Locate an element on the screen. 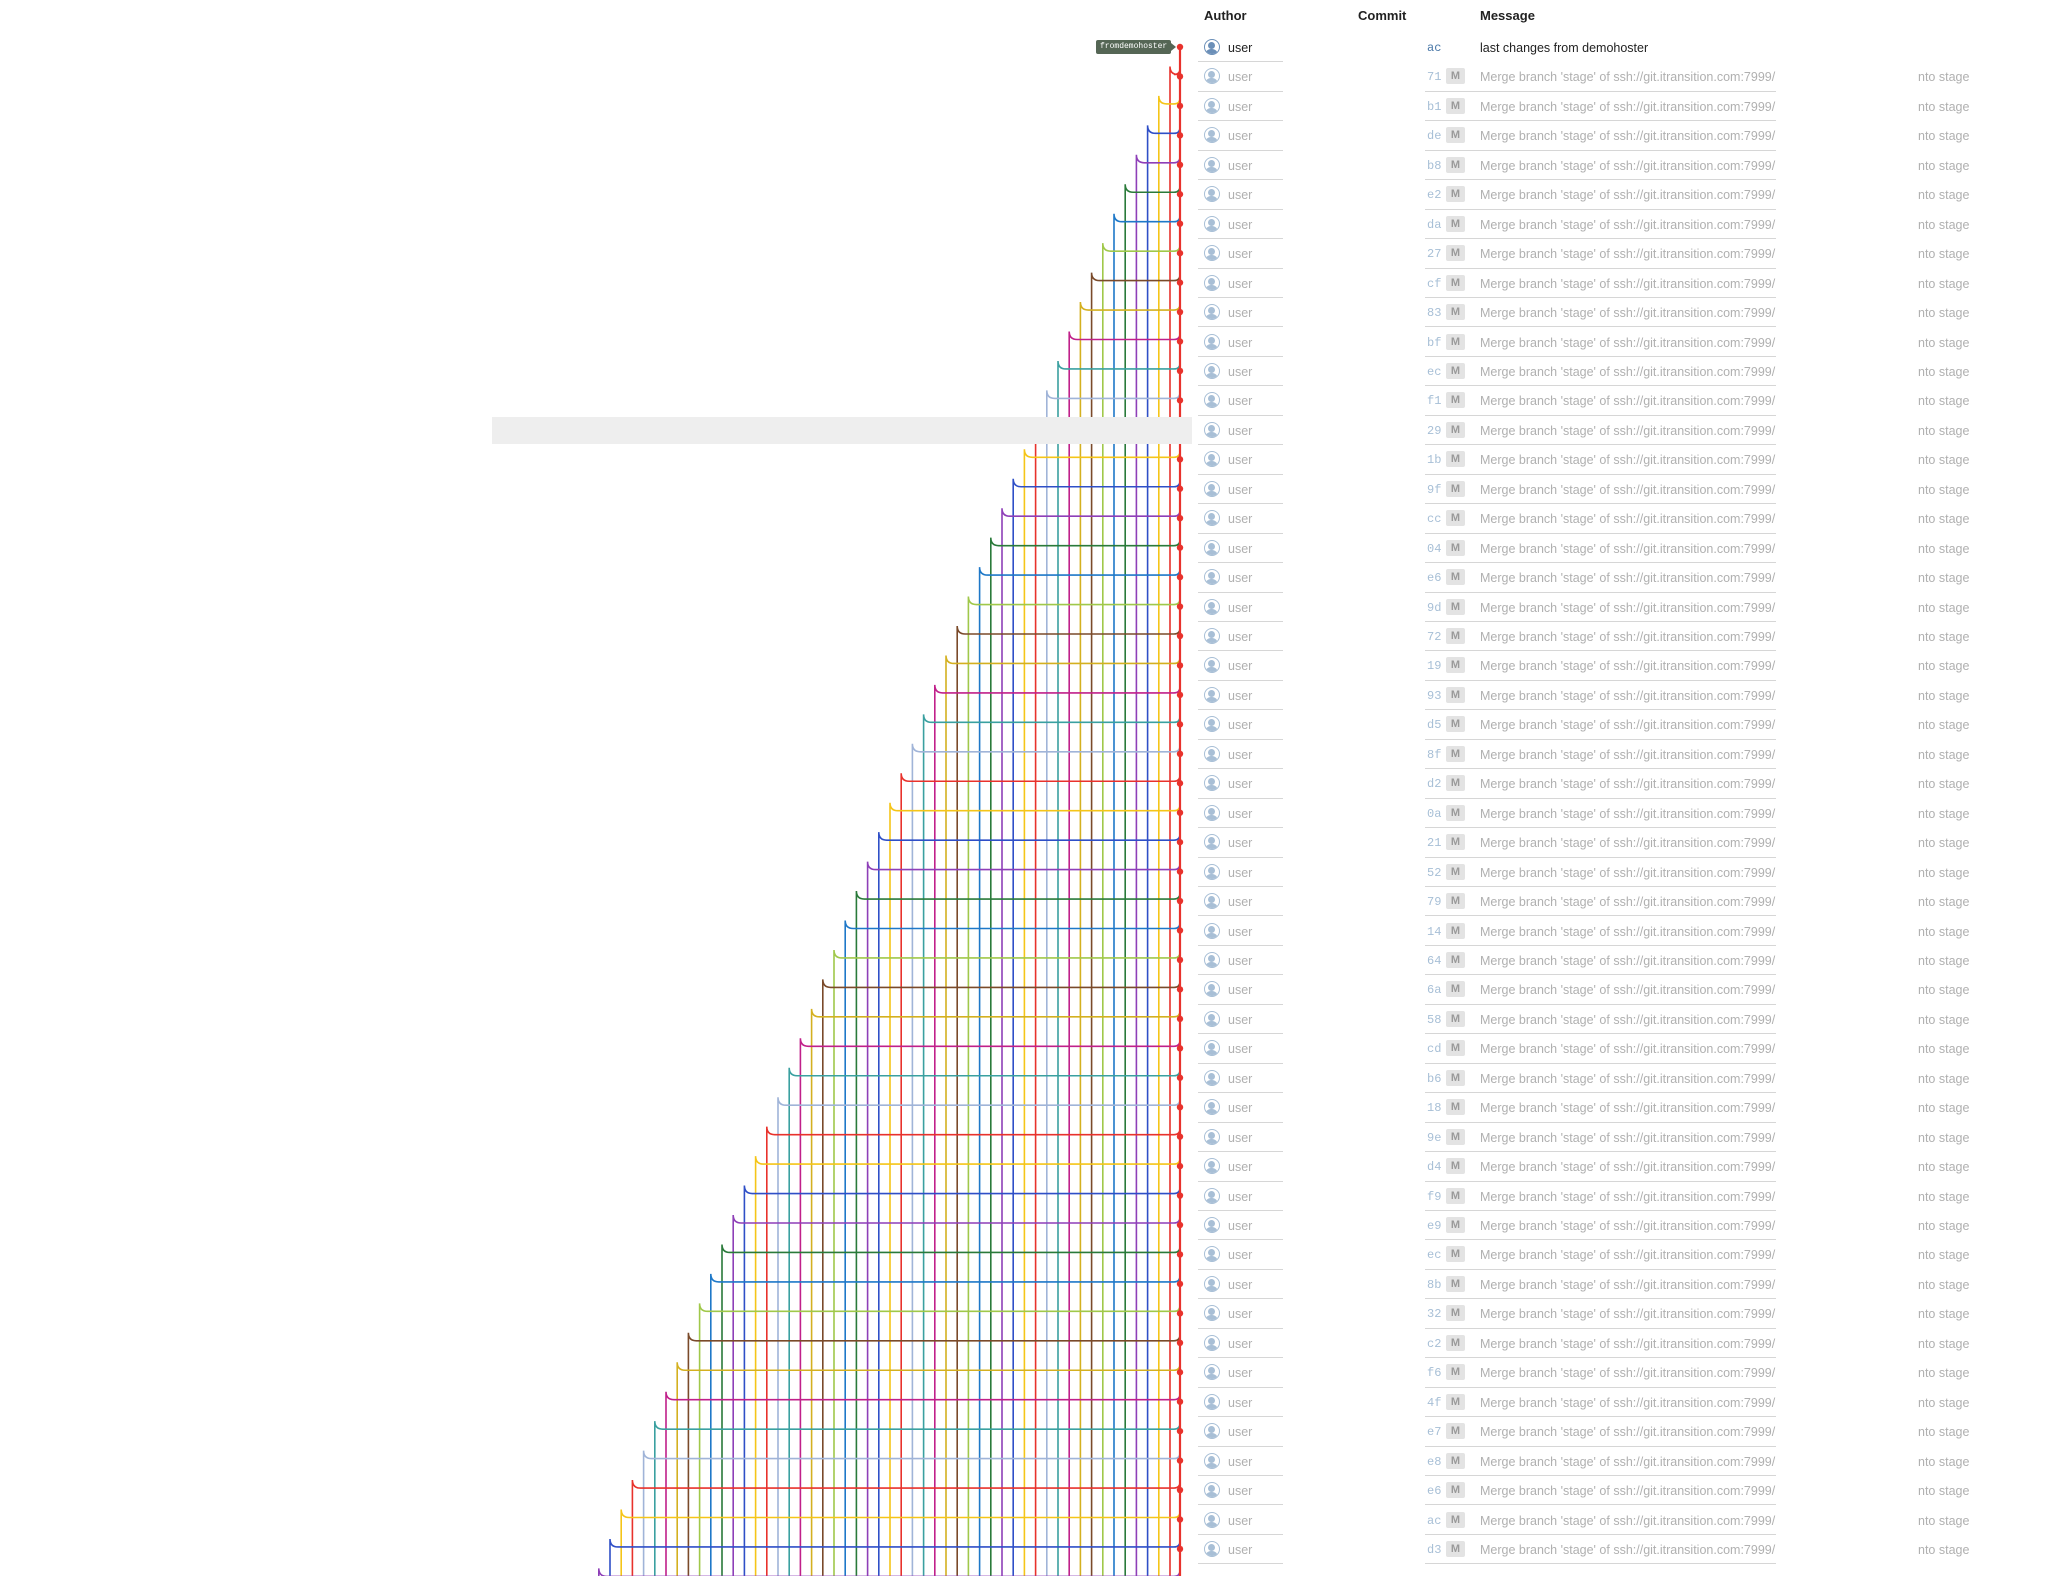 The height and width of the screenshot is (1576, 2048). commit-hash: d2 is located at coordinates (1434, 784).